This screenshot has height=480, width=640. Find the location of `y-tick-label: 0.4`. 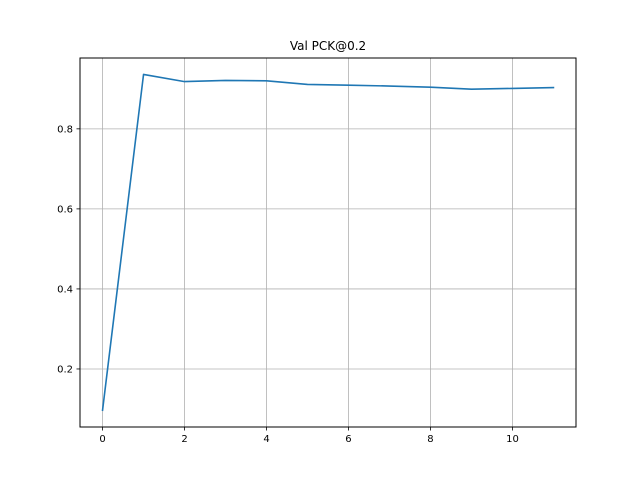

y-tick-label: 0.4 is located at coordinates (65, 289).